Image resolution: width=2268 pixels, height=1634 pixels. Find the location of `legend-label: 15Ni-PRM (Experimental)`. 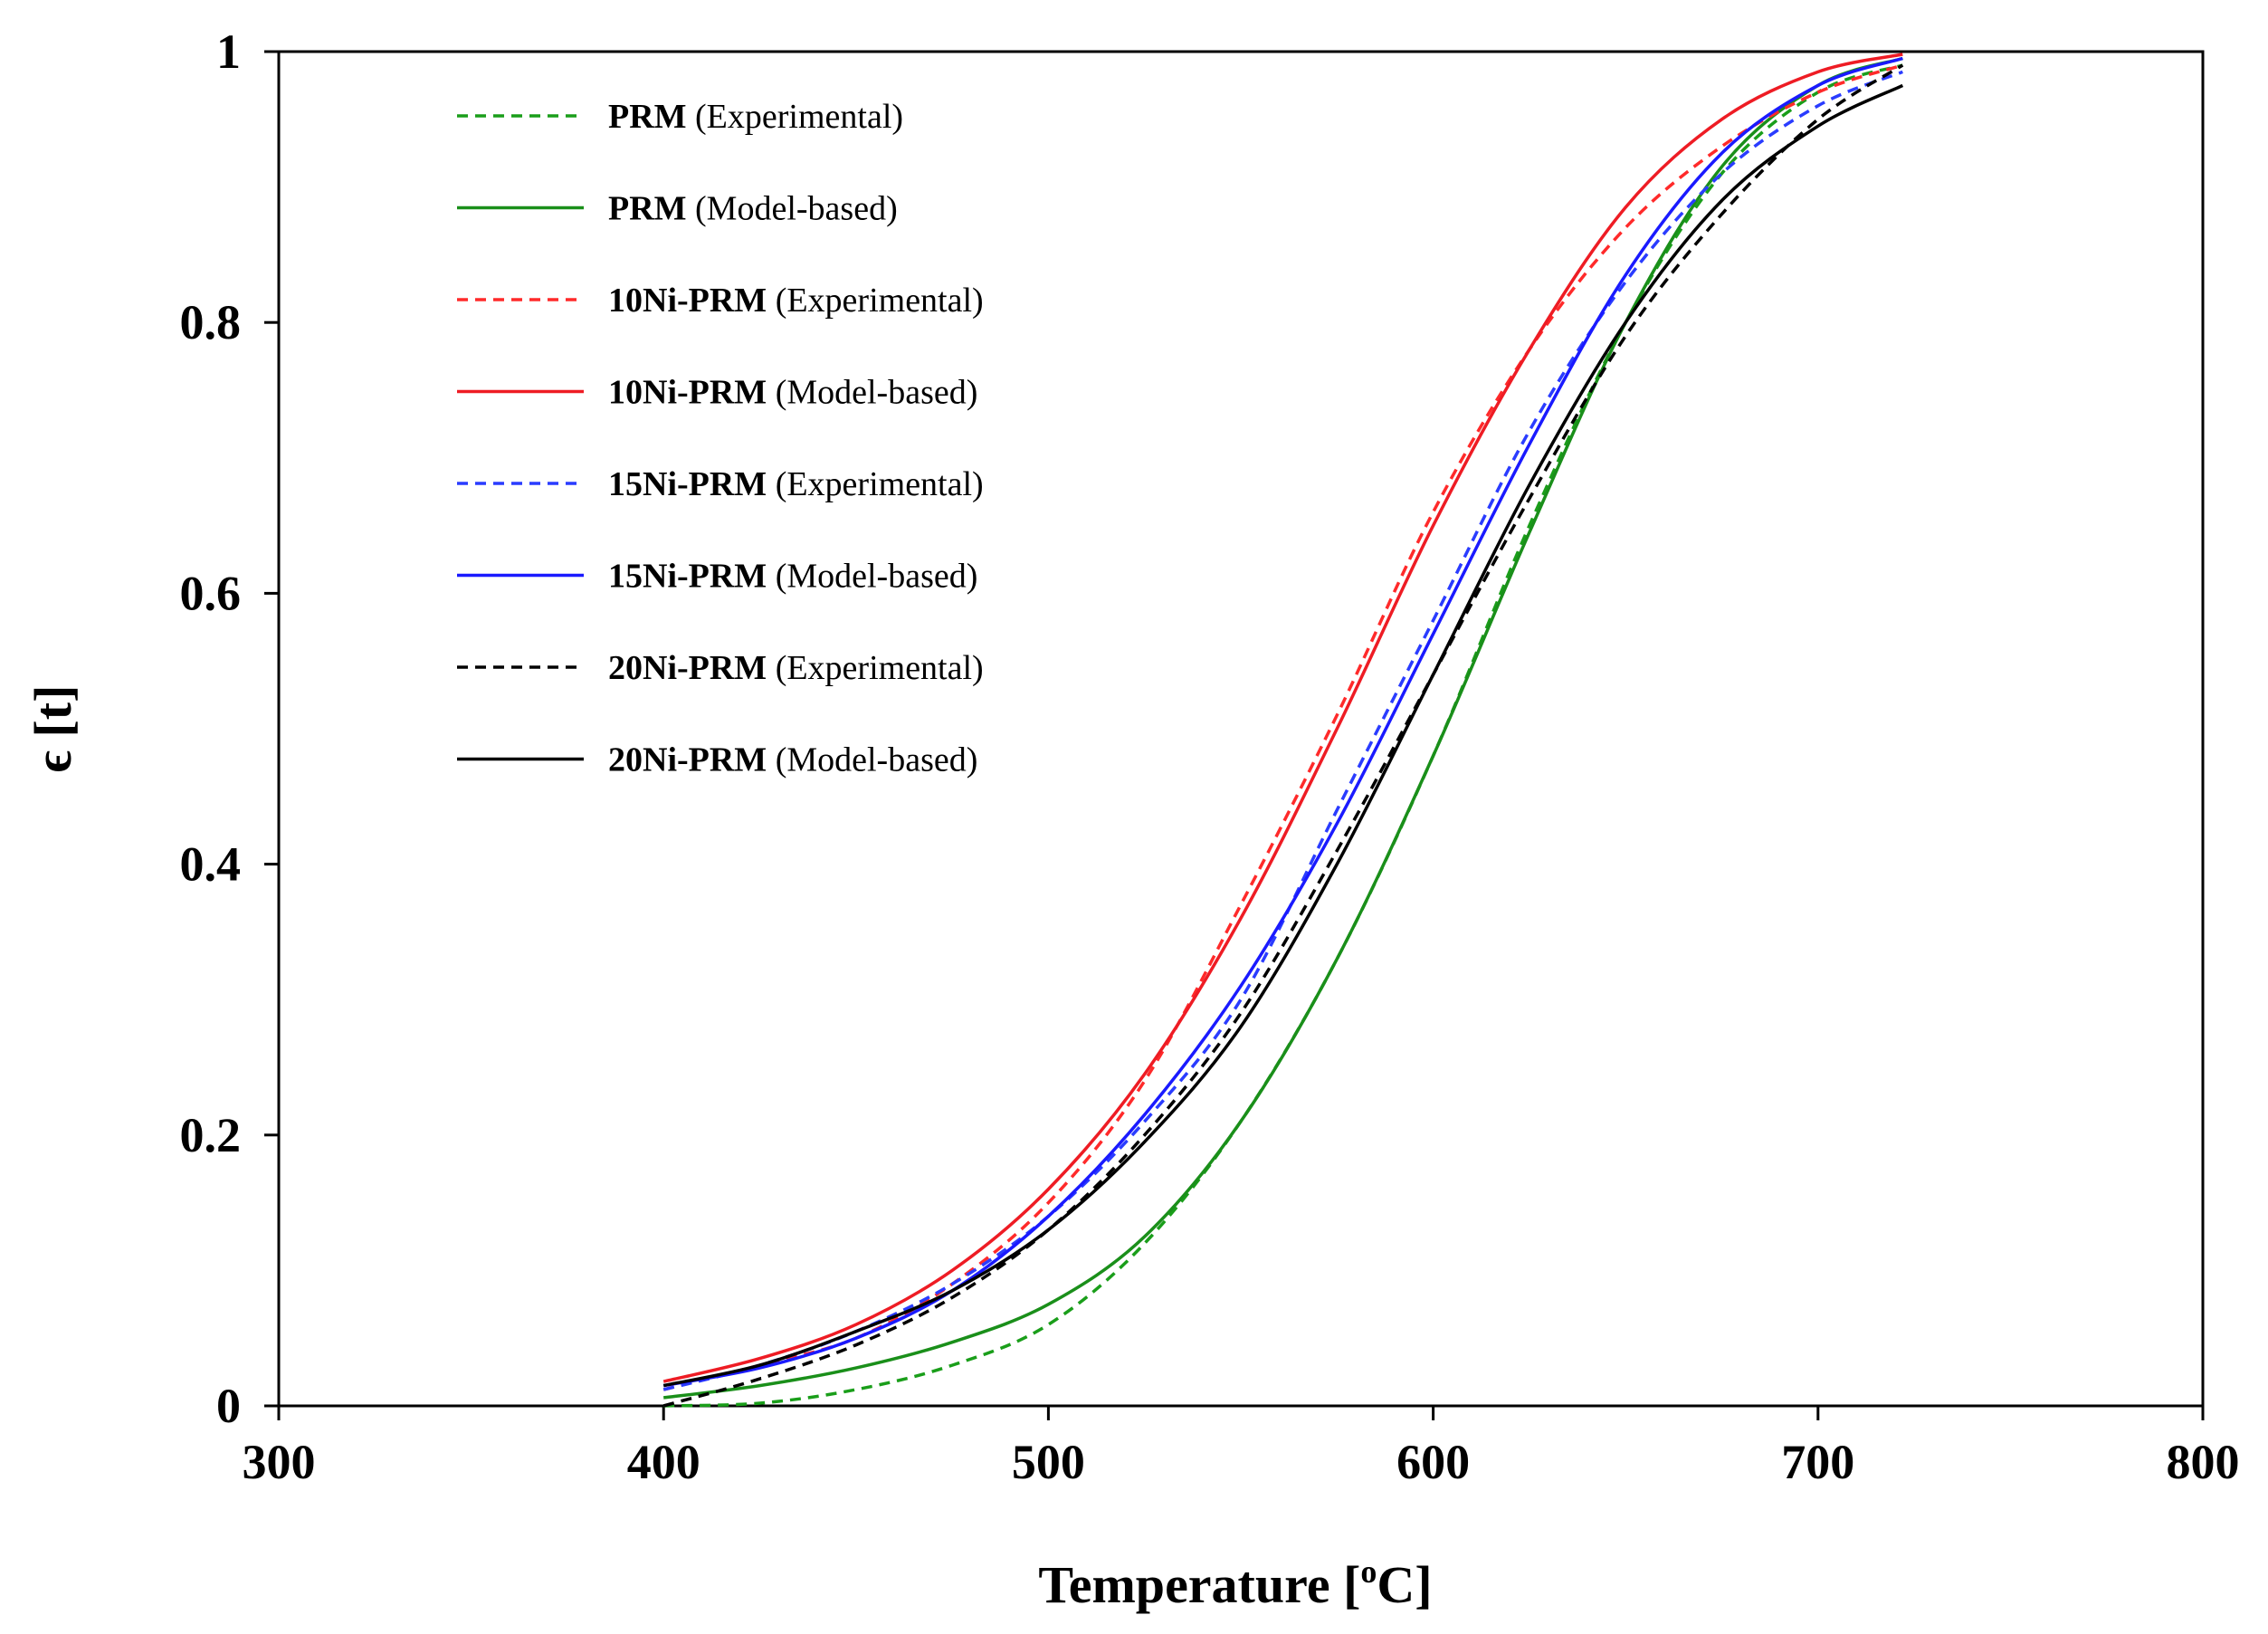

legend-label: 15Ni-PRM (Experimental) is located at coordinates (796, 484).